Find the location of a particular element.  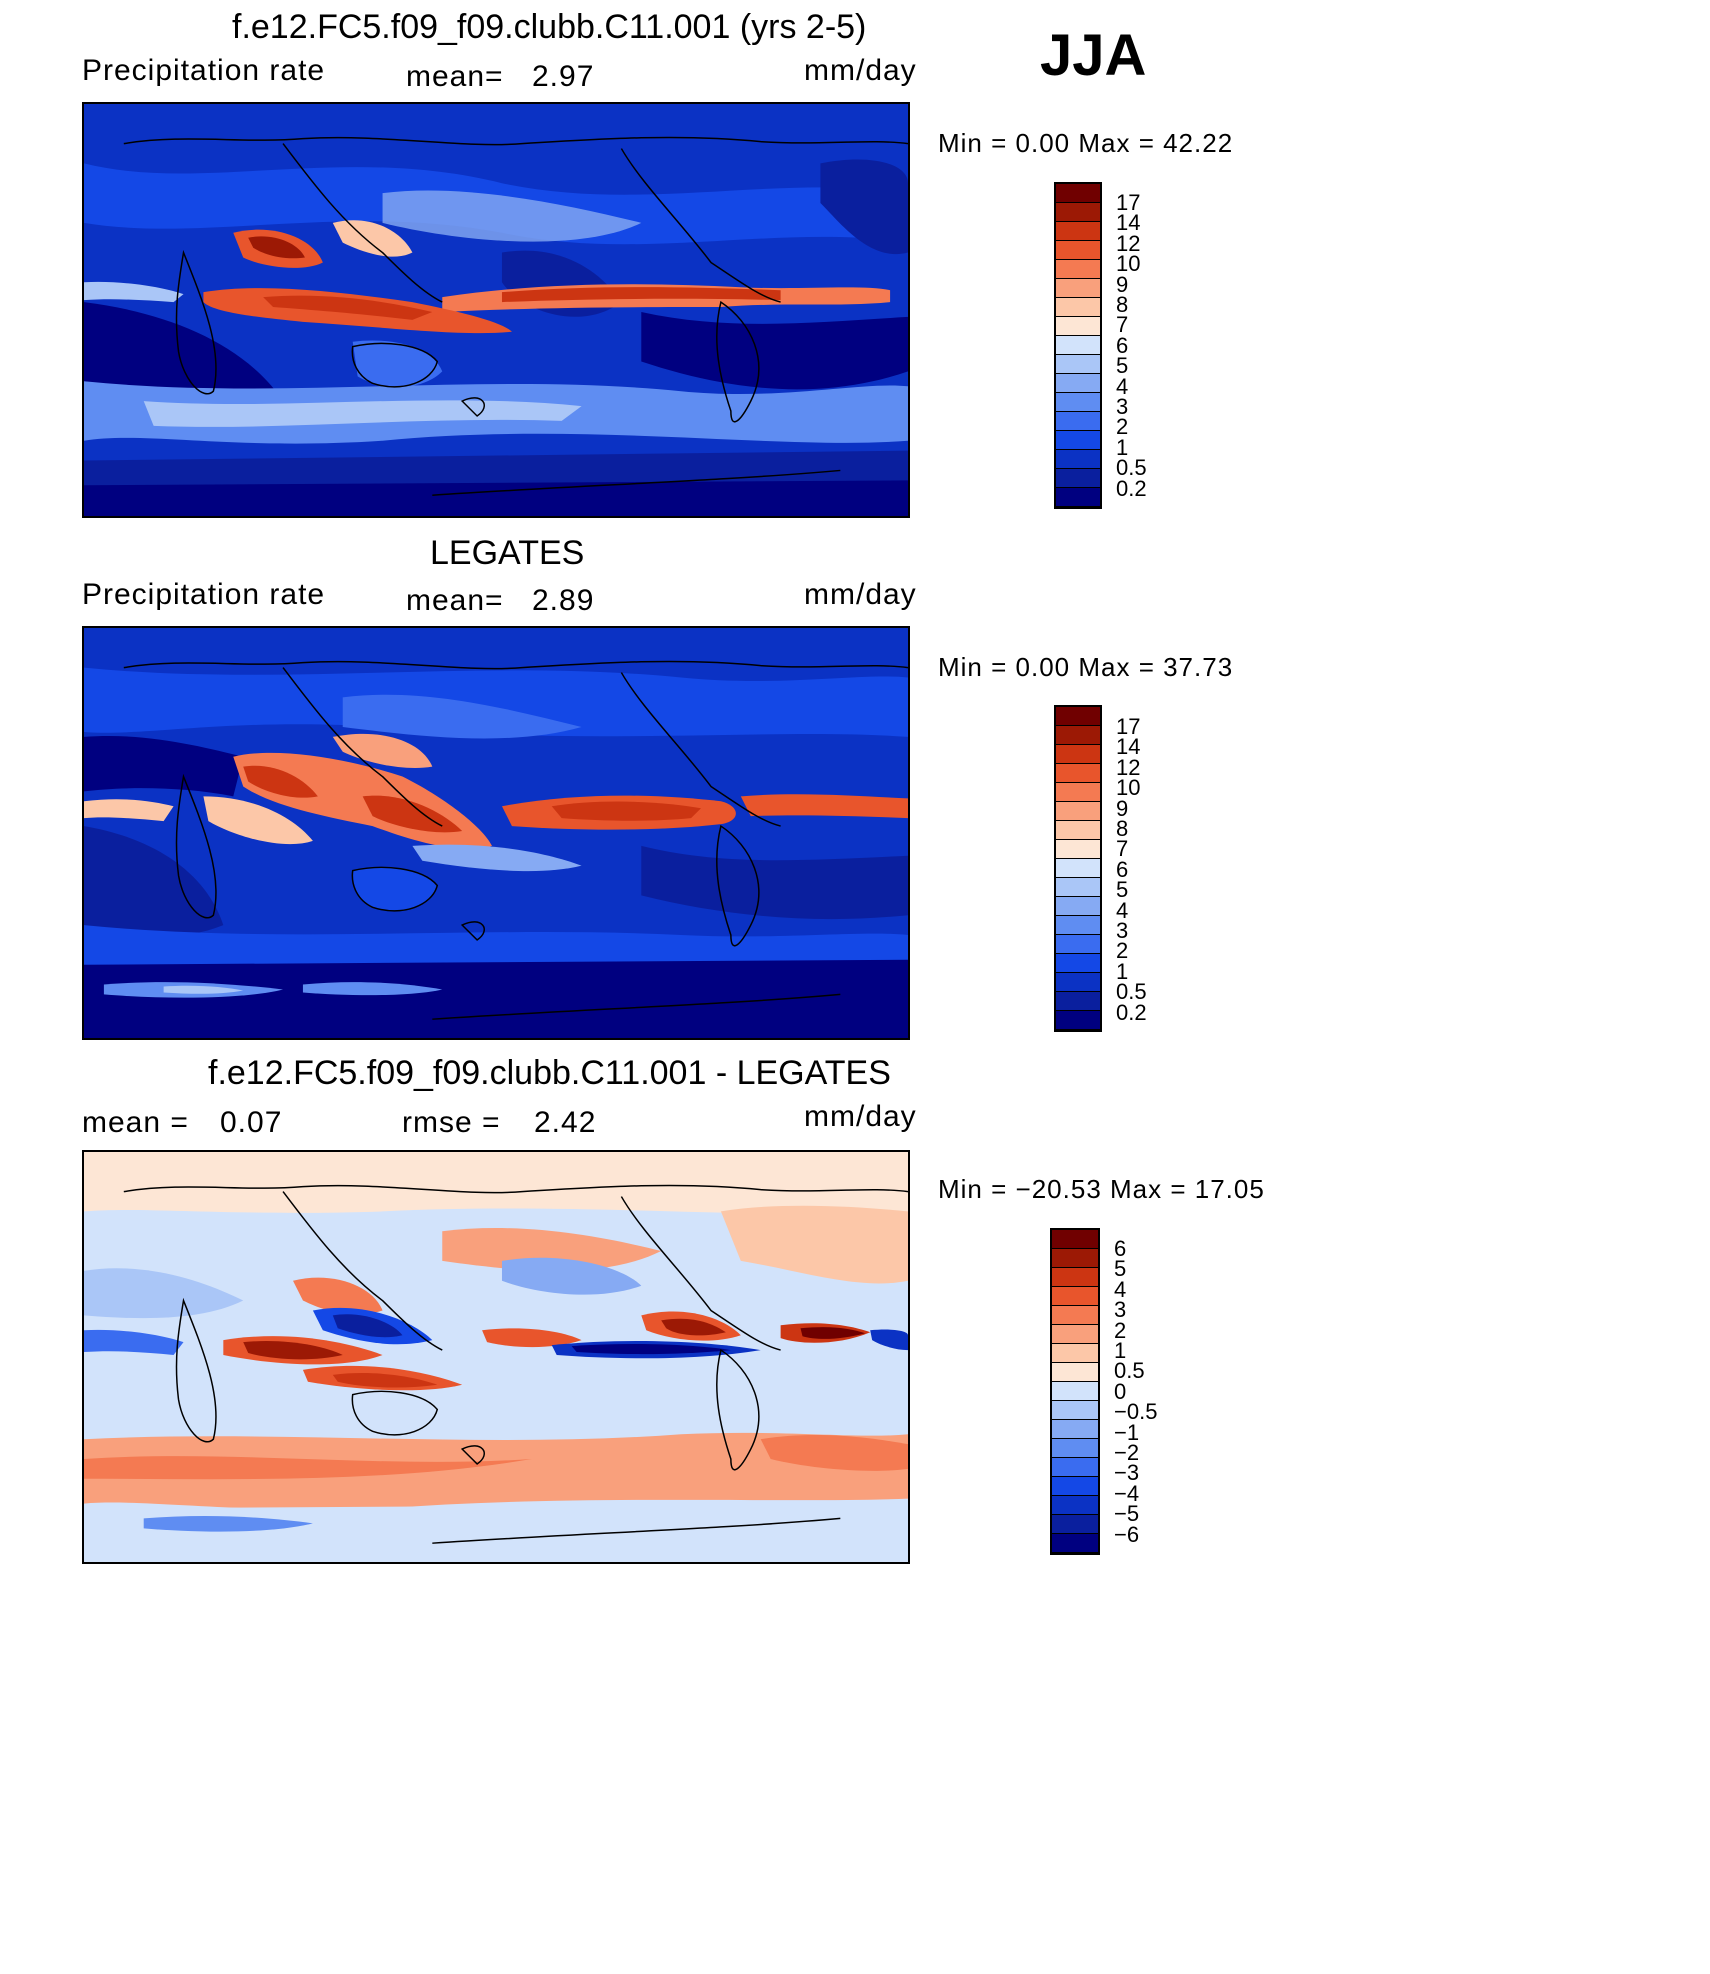

panel-2-mean-label: mean= is located at coordinates (455, 600).